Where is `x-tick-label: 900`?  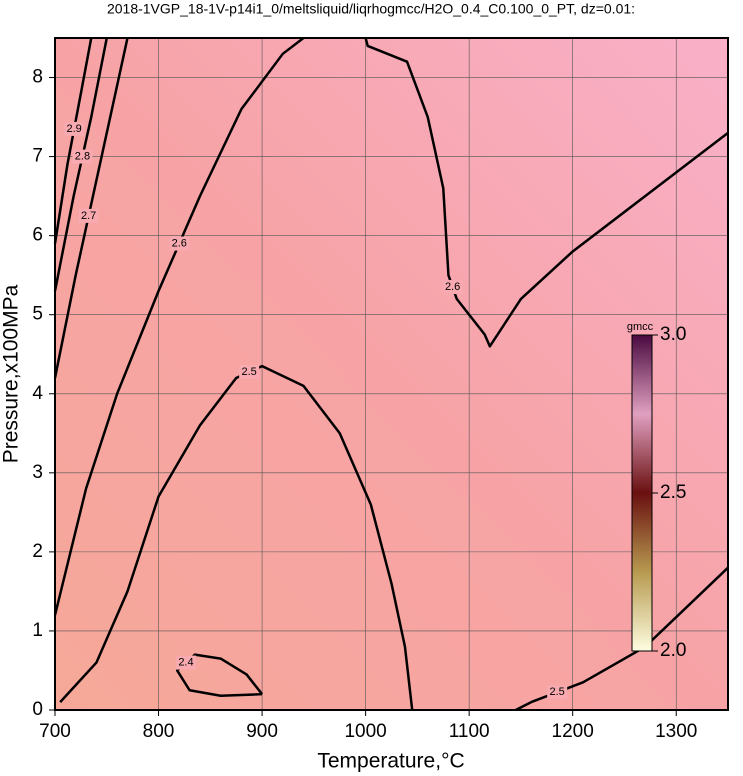
x-tick-label: 900 is located at coordinates (262, 731).